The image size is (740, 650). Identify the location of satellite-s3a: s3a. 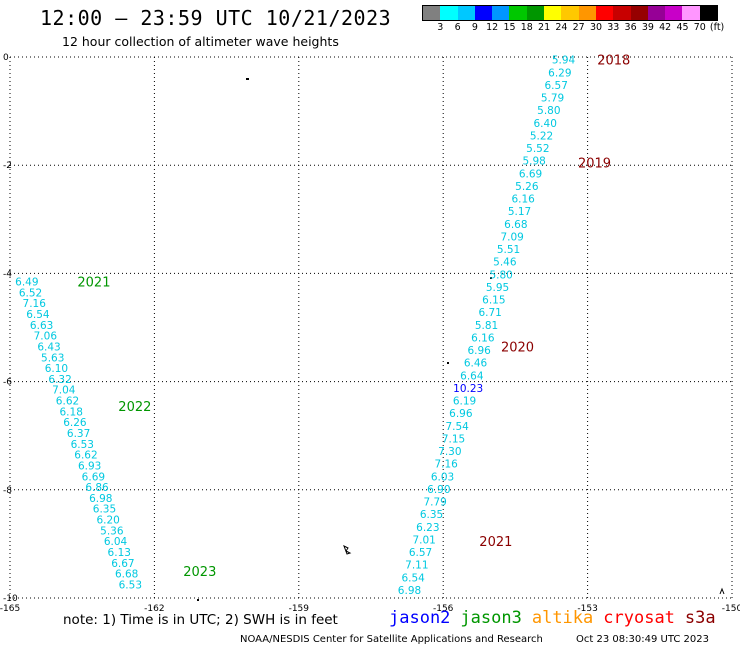
(700, 618).